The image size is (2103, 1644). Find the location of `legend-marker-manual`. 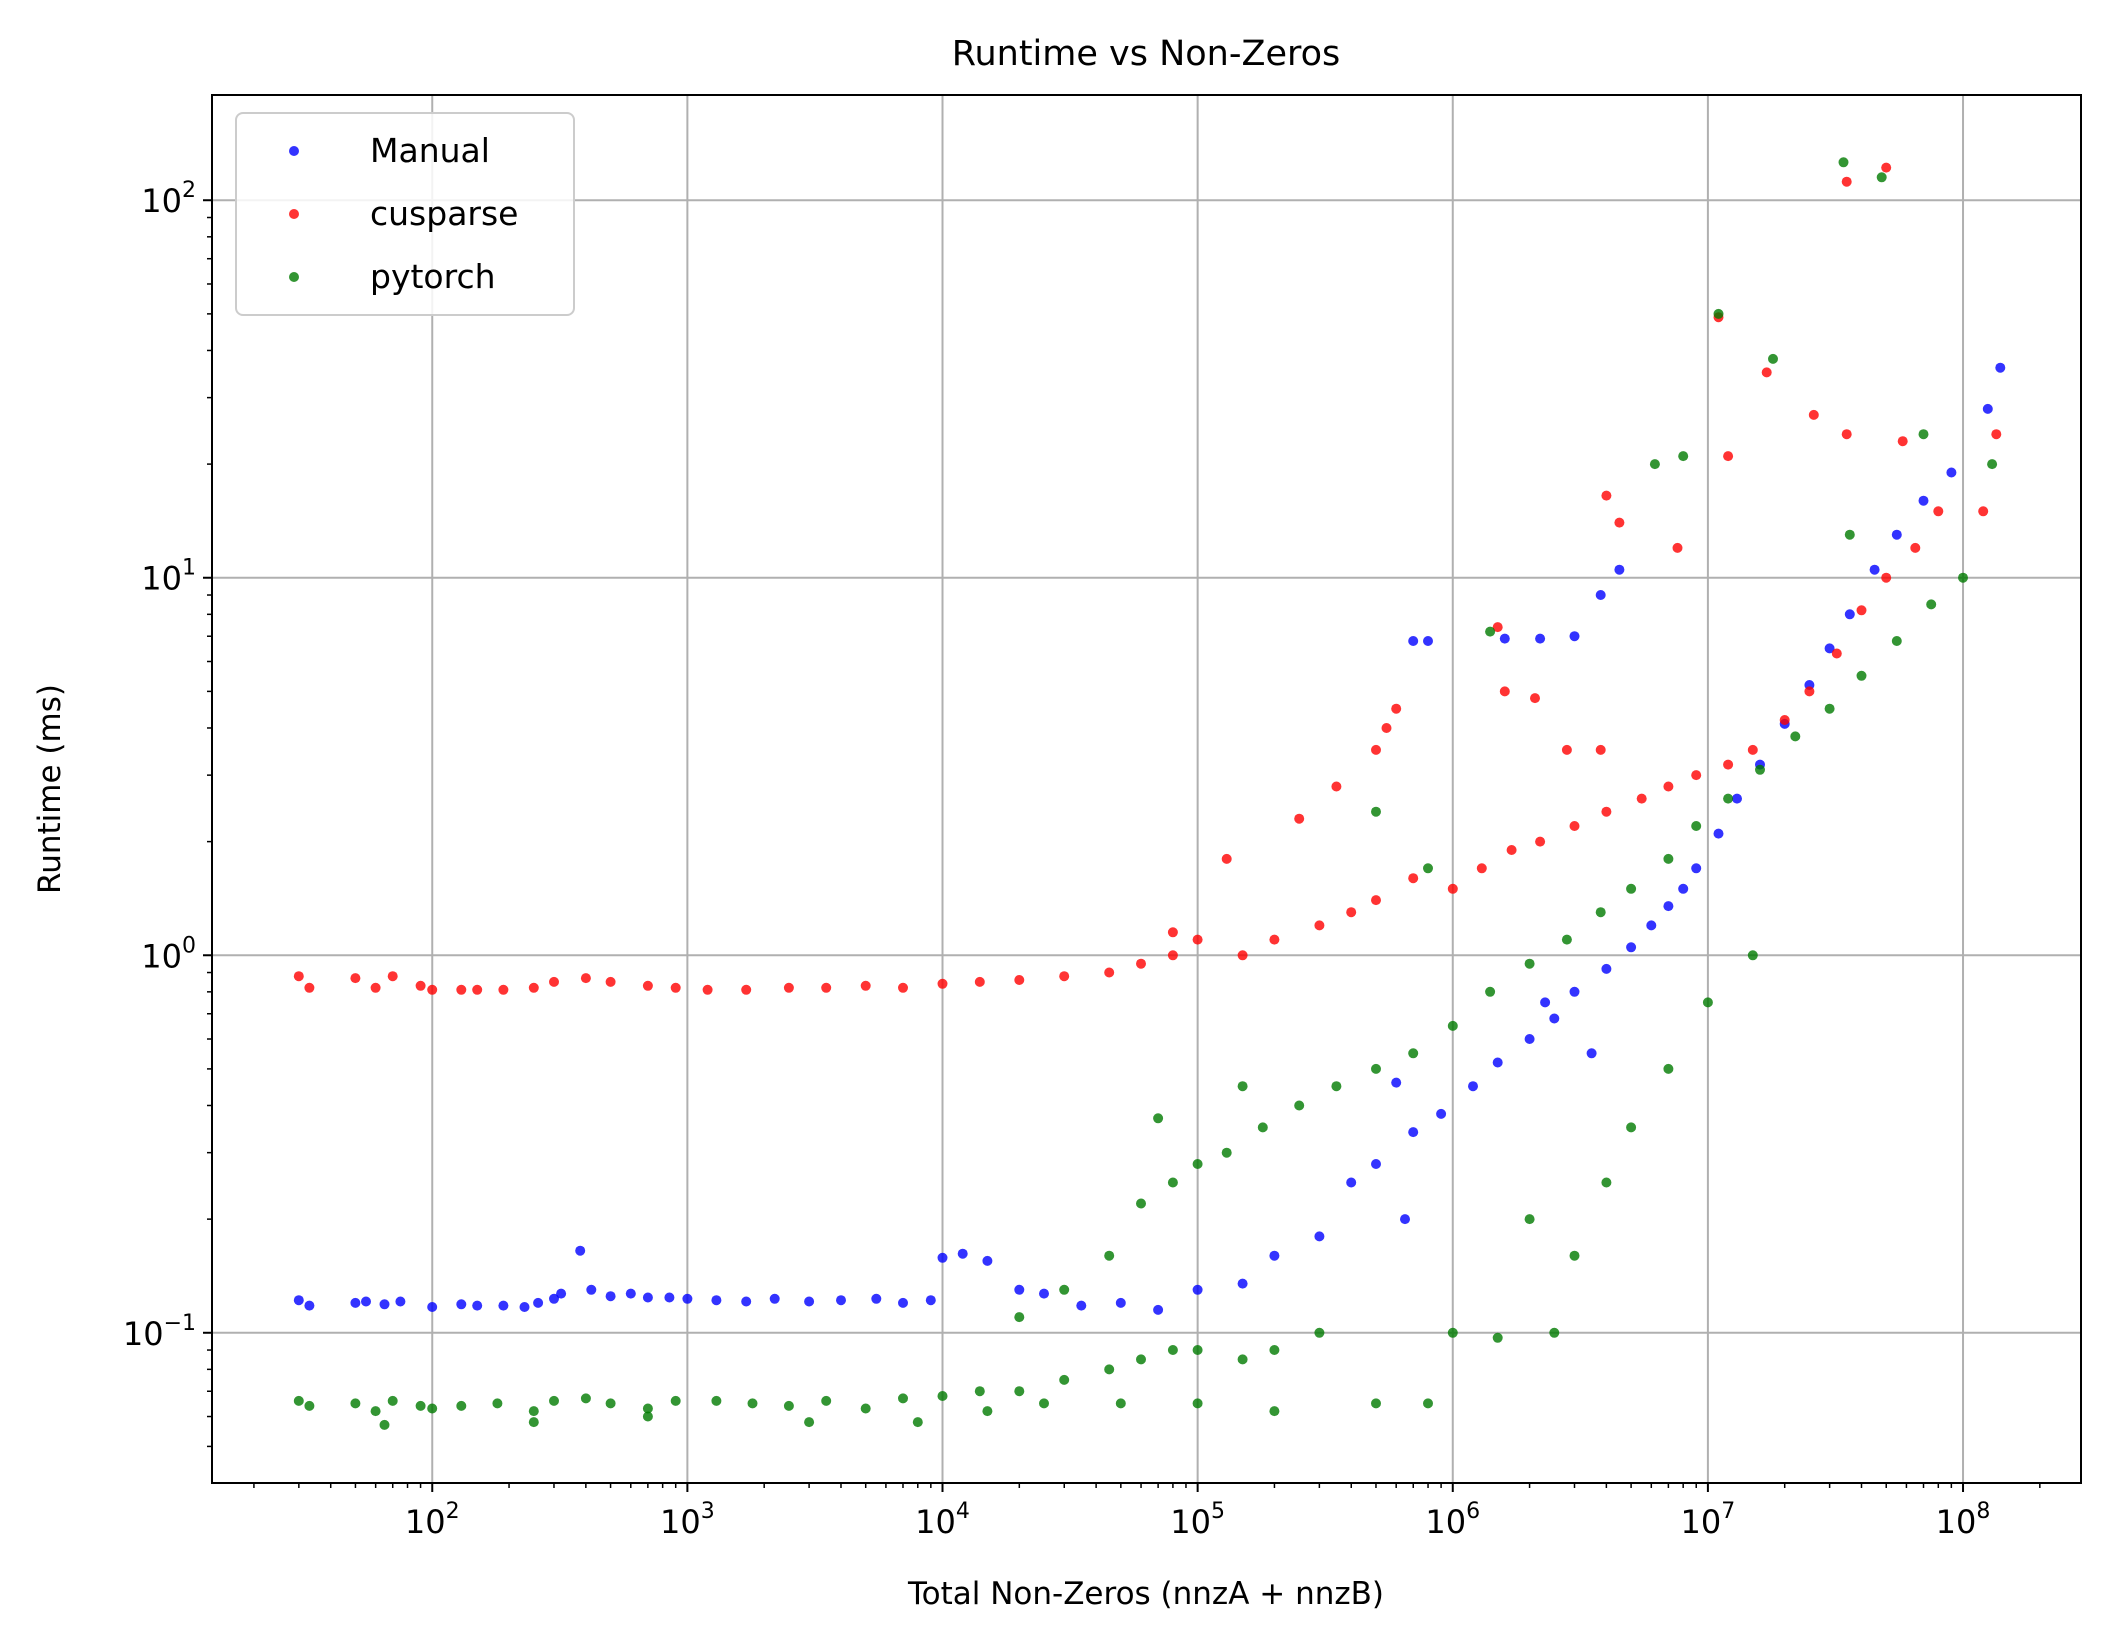

legend-marker-manual is located at coordinates (294, 151).